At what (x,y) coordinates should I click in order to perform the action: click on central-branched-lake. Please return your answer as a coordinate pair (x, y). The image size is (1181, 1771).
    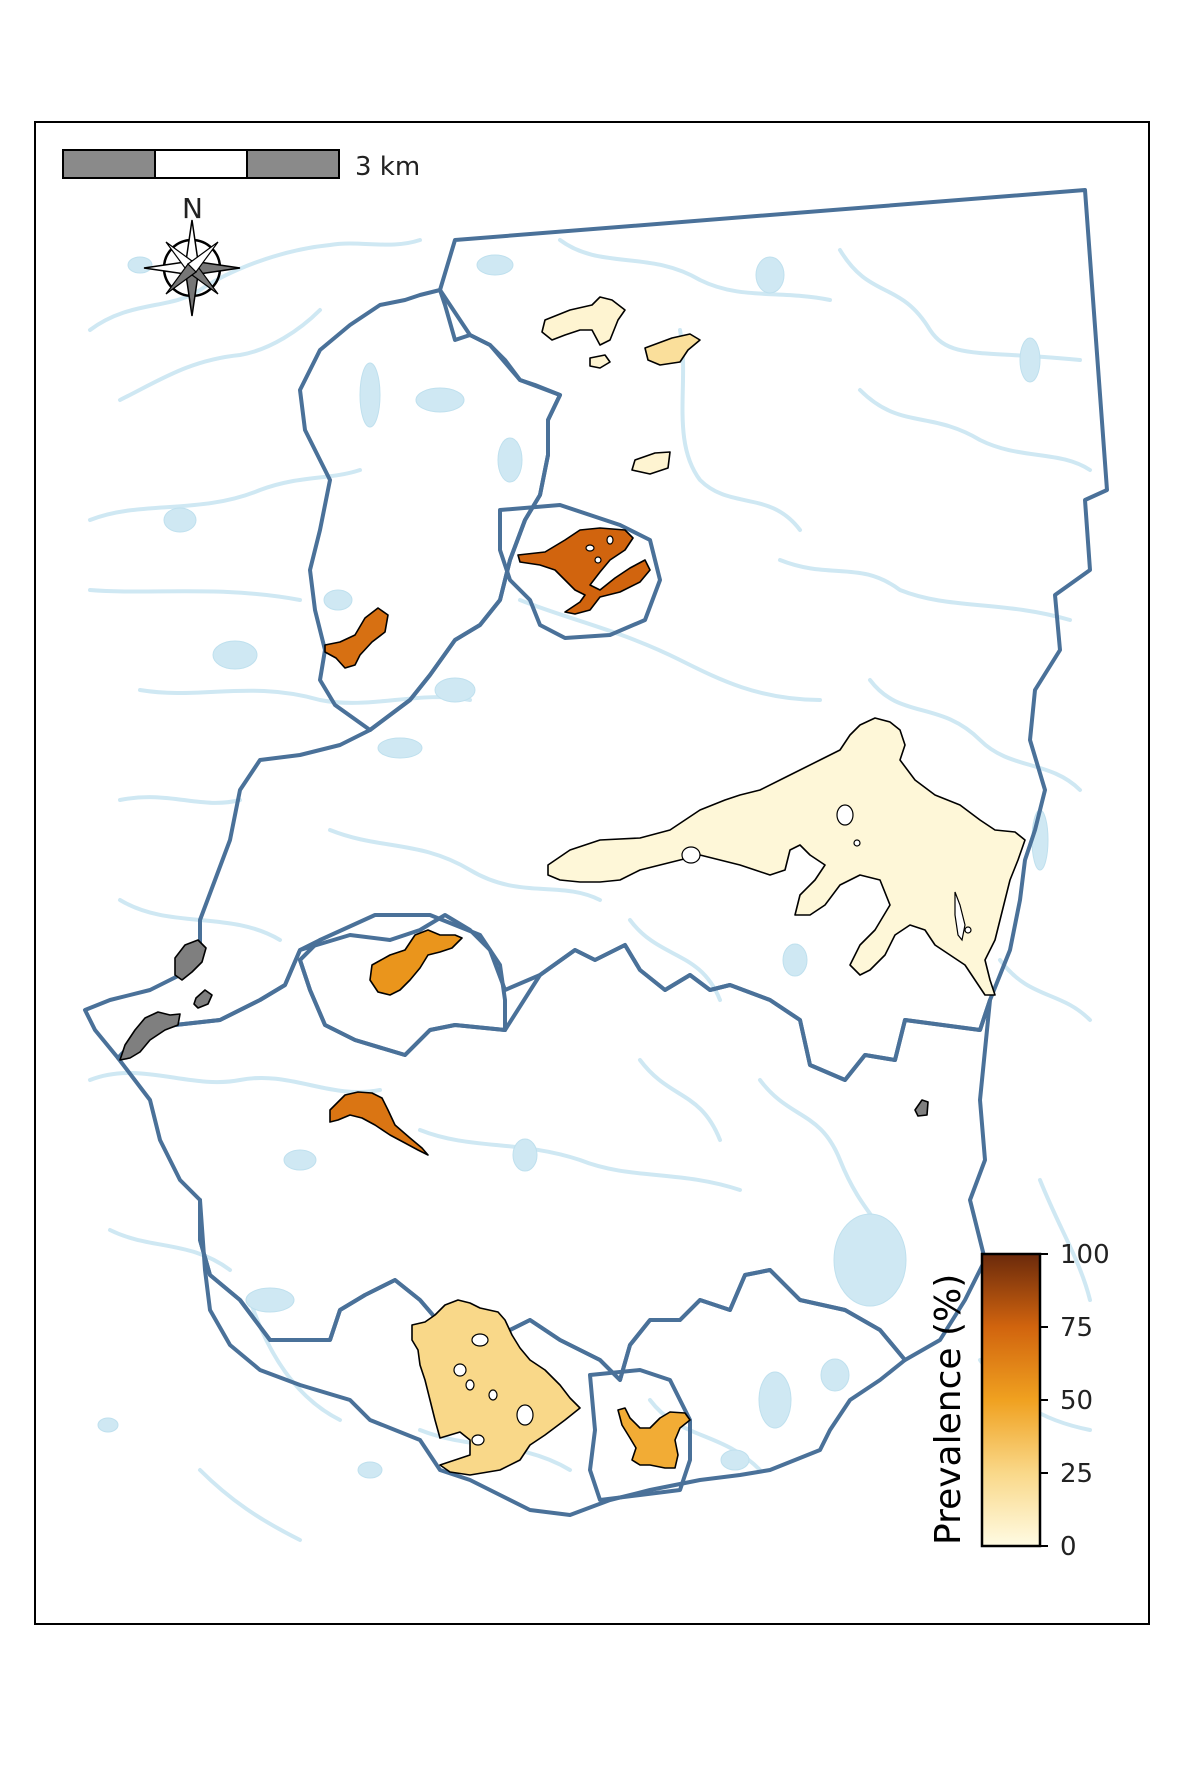
    Looking at the image, I should click on (584, 571).